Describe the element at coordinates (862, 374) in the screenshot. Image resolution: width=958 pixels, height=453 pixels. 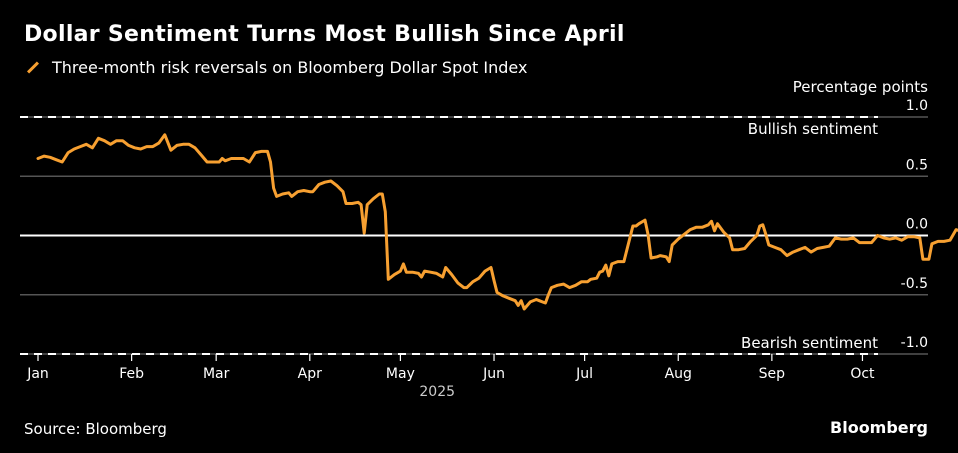
I see `x-tick-label: Oct` at that location.